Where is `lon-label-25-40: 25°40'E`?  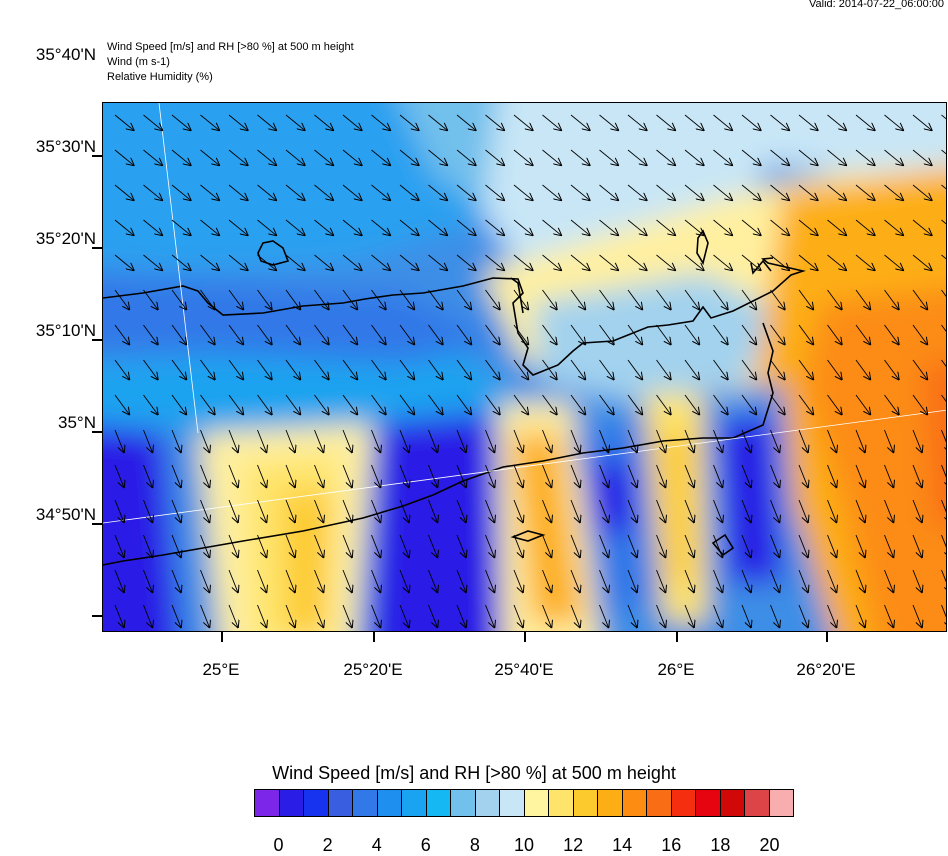
lon-label-25-40: 25°40'E is located at coordinates (524, 669).